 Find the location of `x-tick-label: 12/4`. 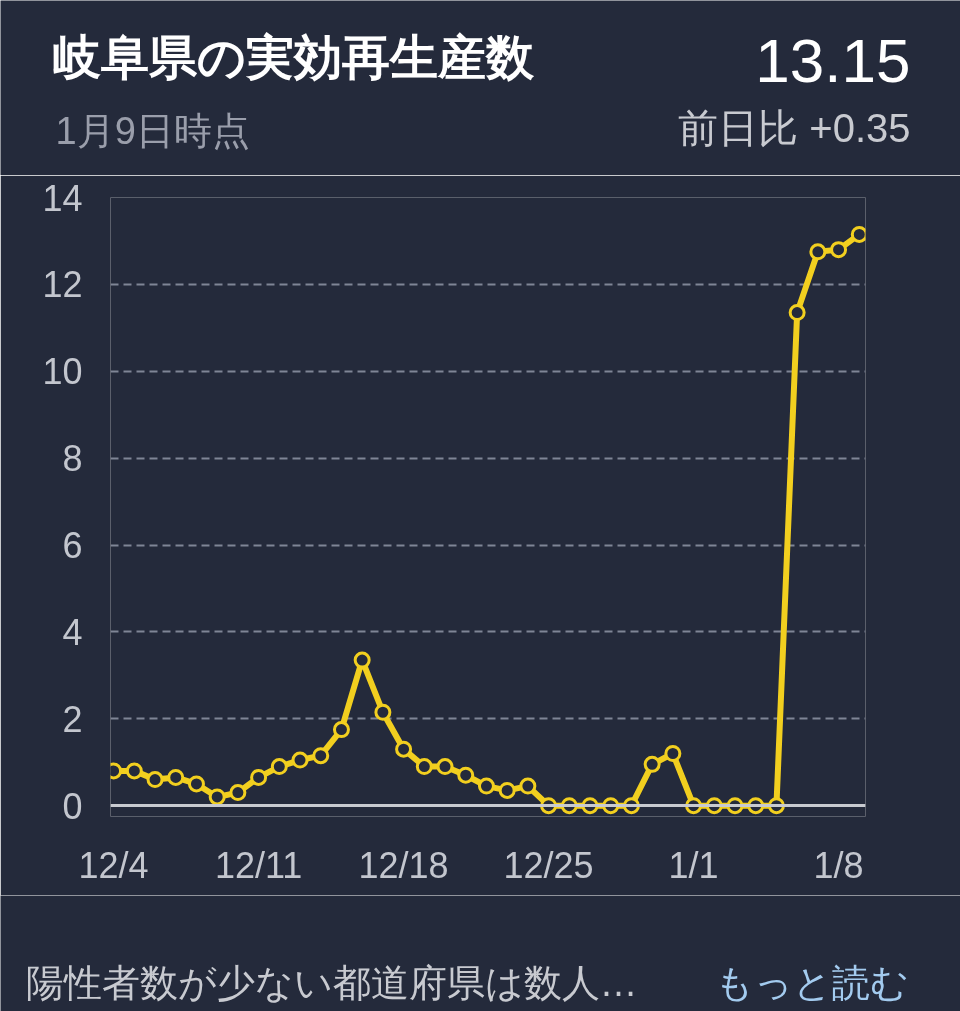

x-tick-label: 12/4 is located at coordinates (113, 865).